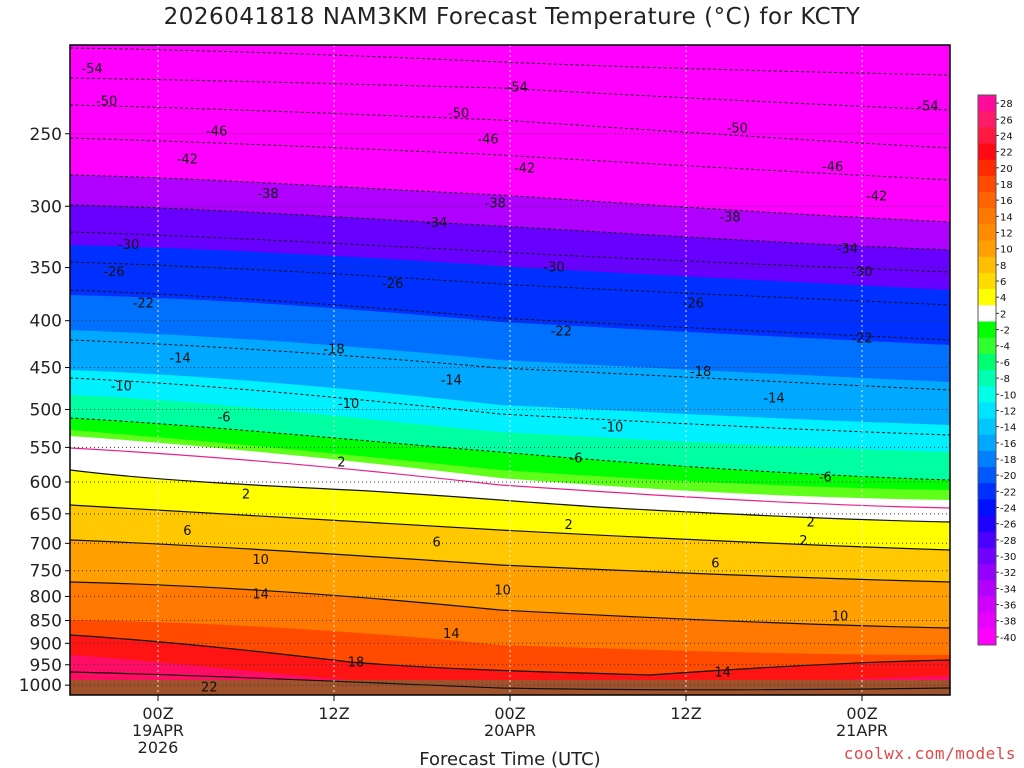 The width and height of the screenshot is (1024, 768). Describe the element at coordinates (1008, 525) in the screenshot. I see `colorbar-label: -26` at that location.